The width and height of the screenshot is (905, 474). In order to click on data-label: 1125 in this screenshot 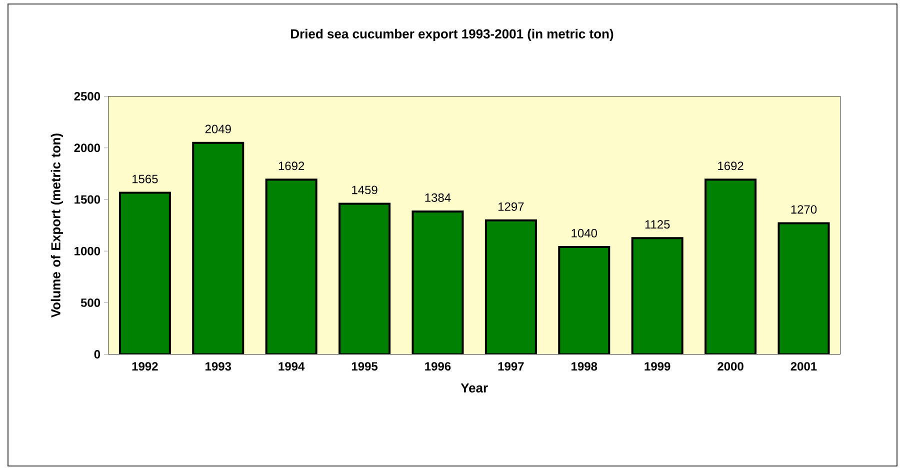, I will do `click(657, 224)`.